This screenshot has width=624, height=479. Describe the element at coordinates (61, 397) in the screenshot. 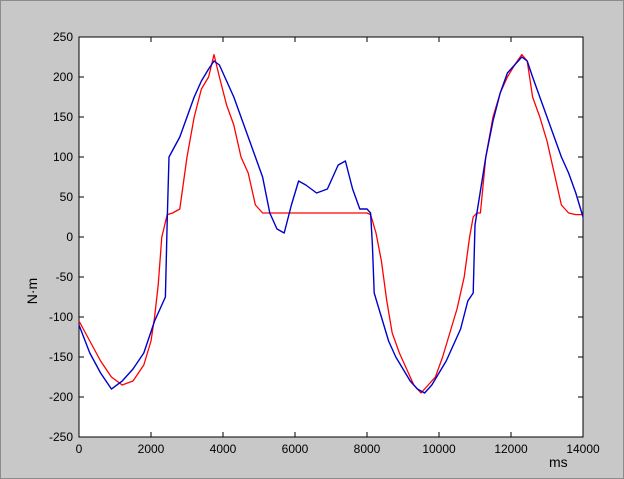

I see `y-tick-label: -200` at that location.